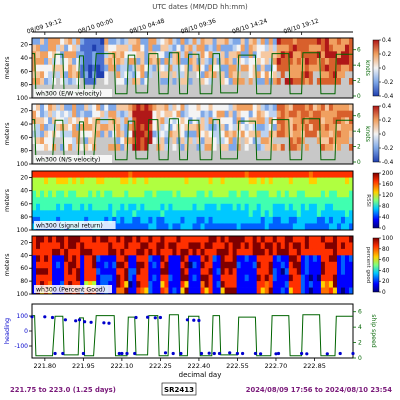 The height and width of the screenshot is (400, 400). Describe the element at coordinates (237, 366) in the screenshot. I see `x-tick-label: 222.55` at that location.